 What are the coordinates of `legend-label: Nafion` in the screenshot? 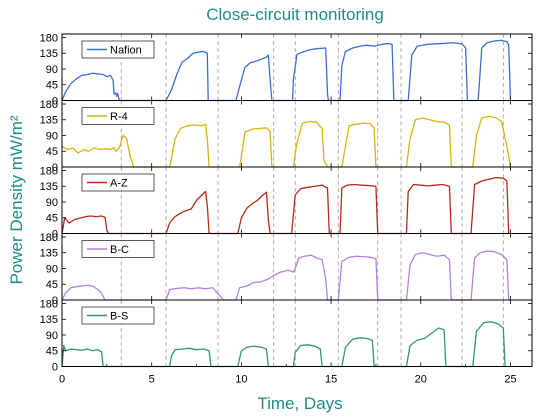 It's located at (126, 51).